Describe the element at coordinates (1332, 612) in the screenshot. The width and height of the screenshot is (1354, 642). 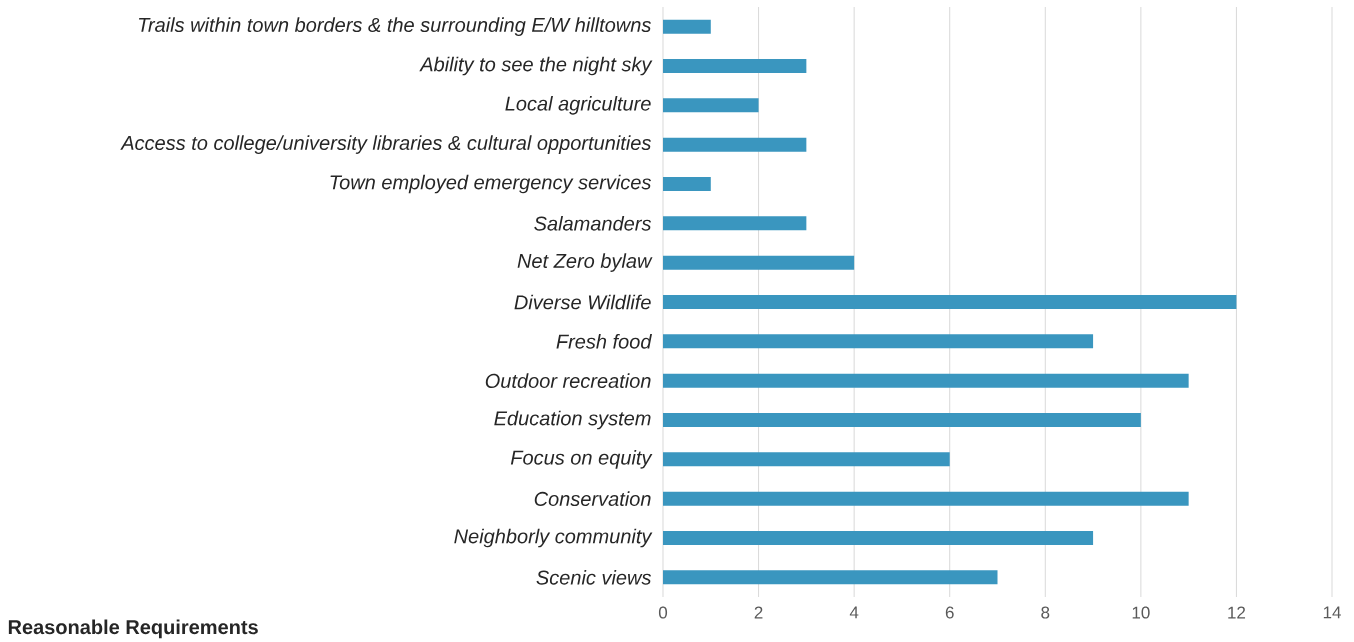
I see `x-tick-label: 14` at that location.